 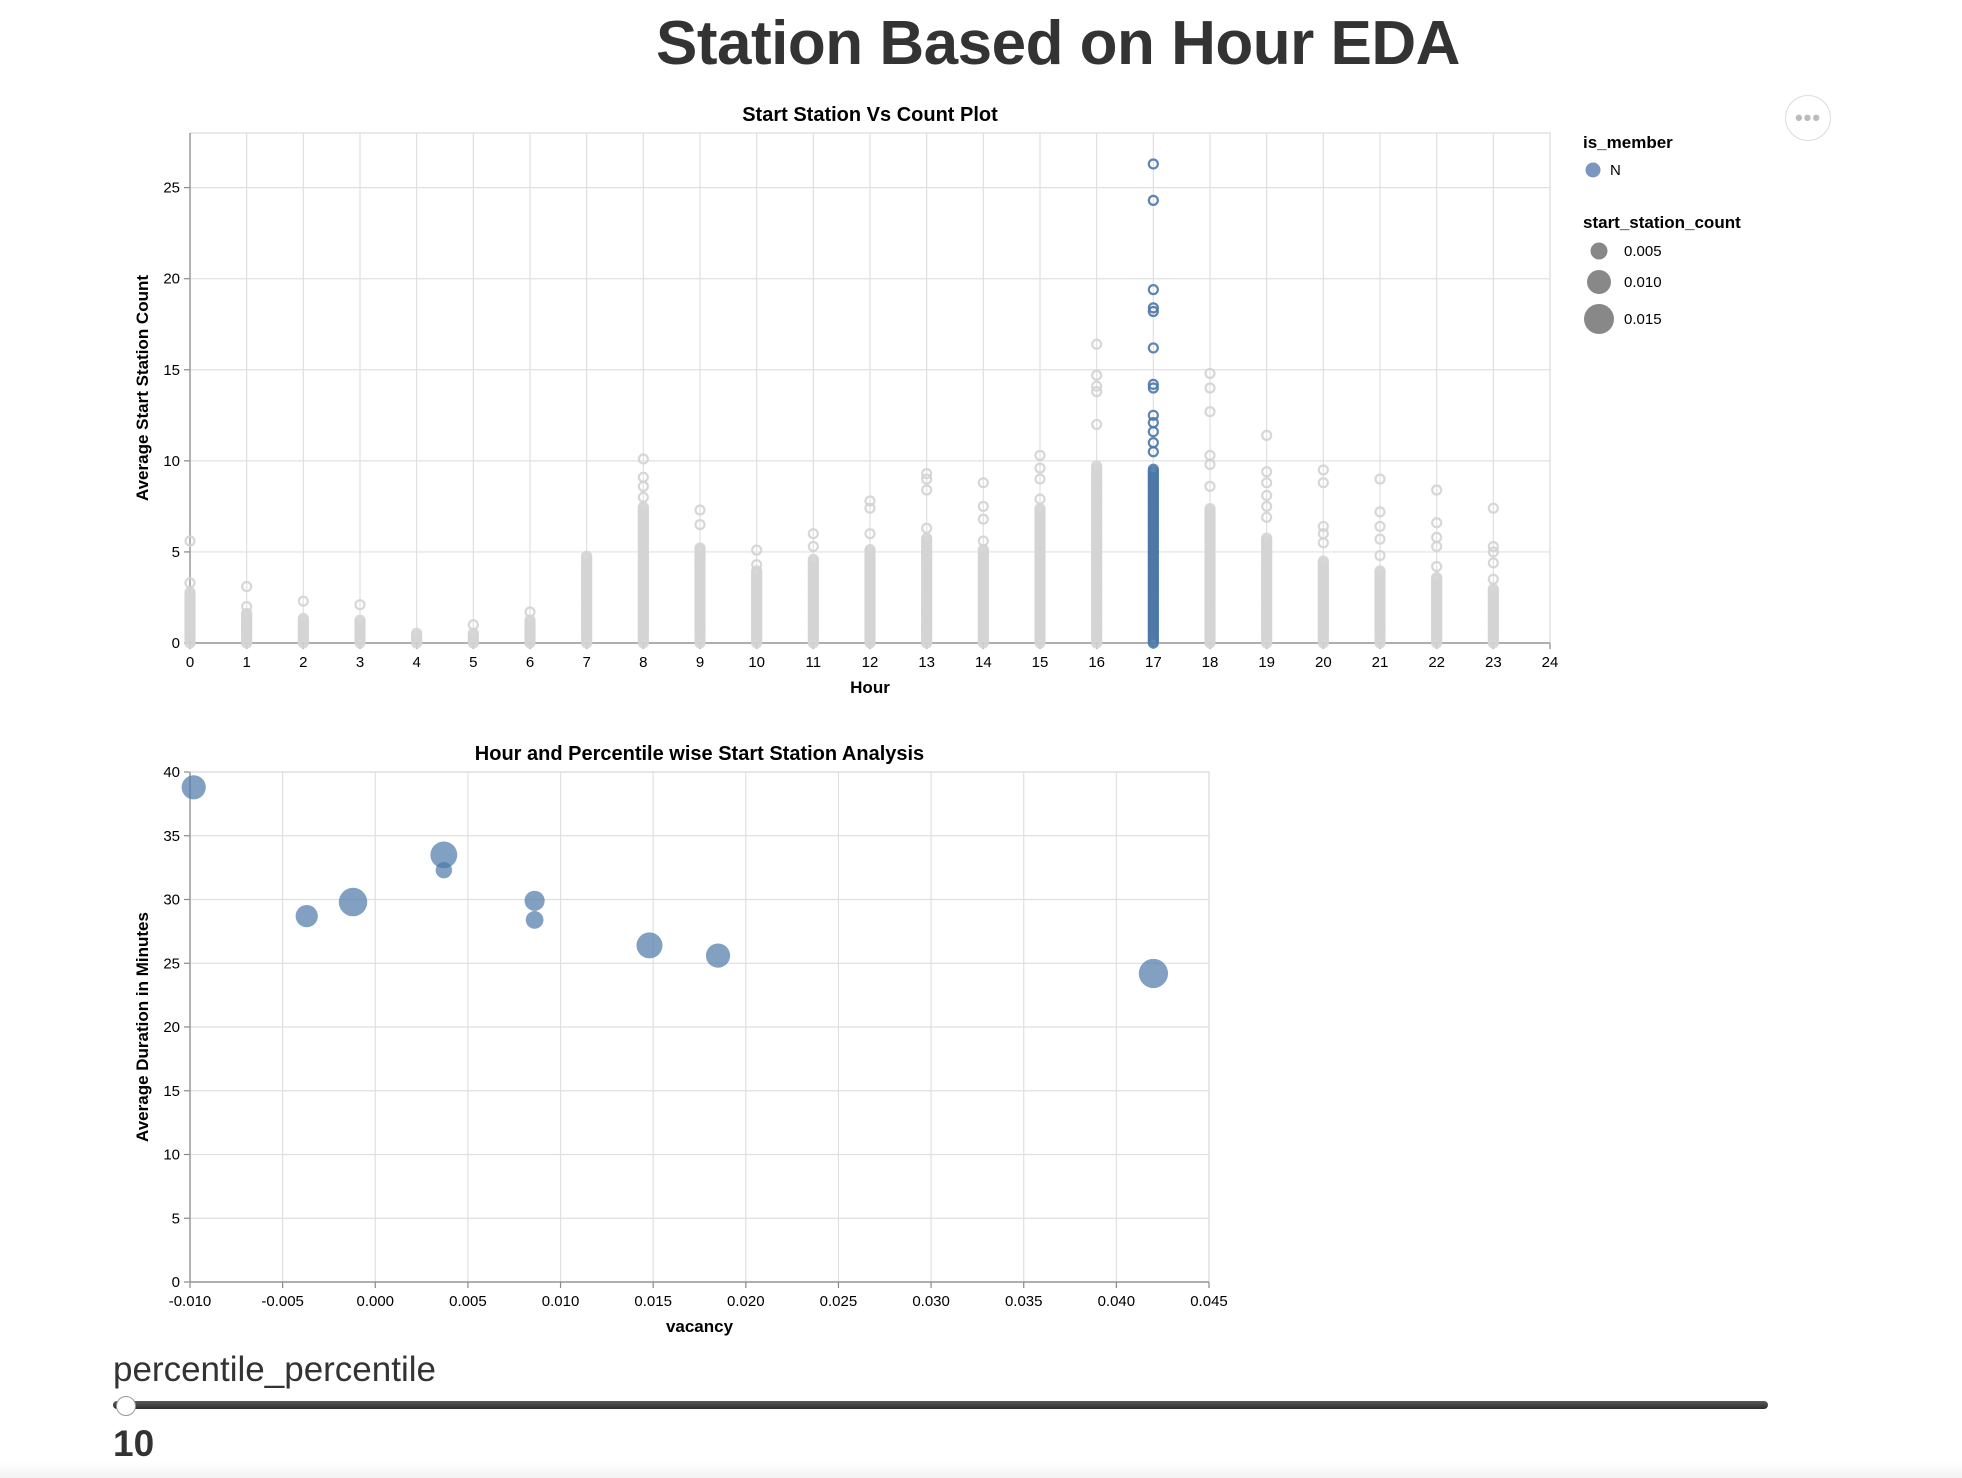 I want to click on percentile-slider-handle, so click(x=126, y=1406).